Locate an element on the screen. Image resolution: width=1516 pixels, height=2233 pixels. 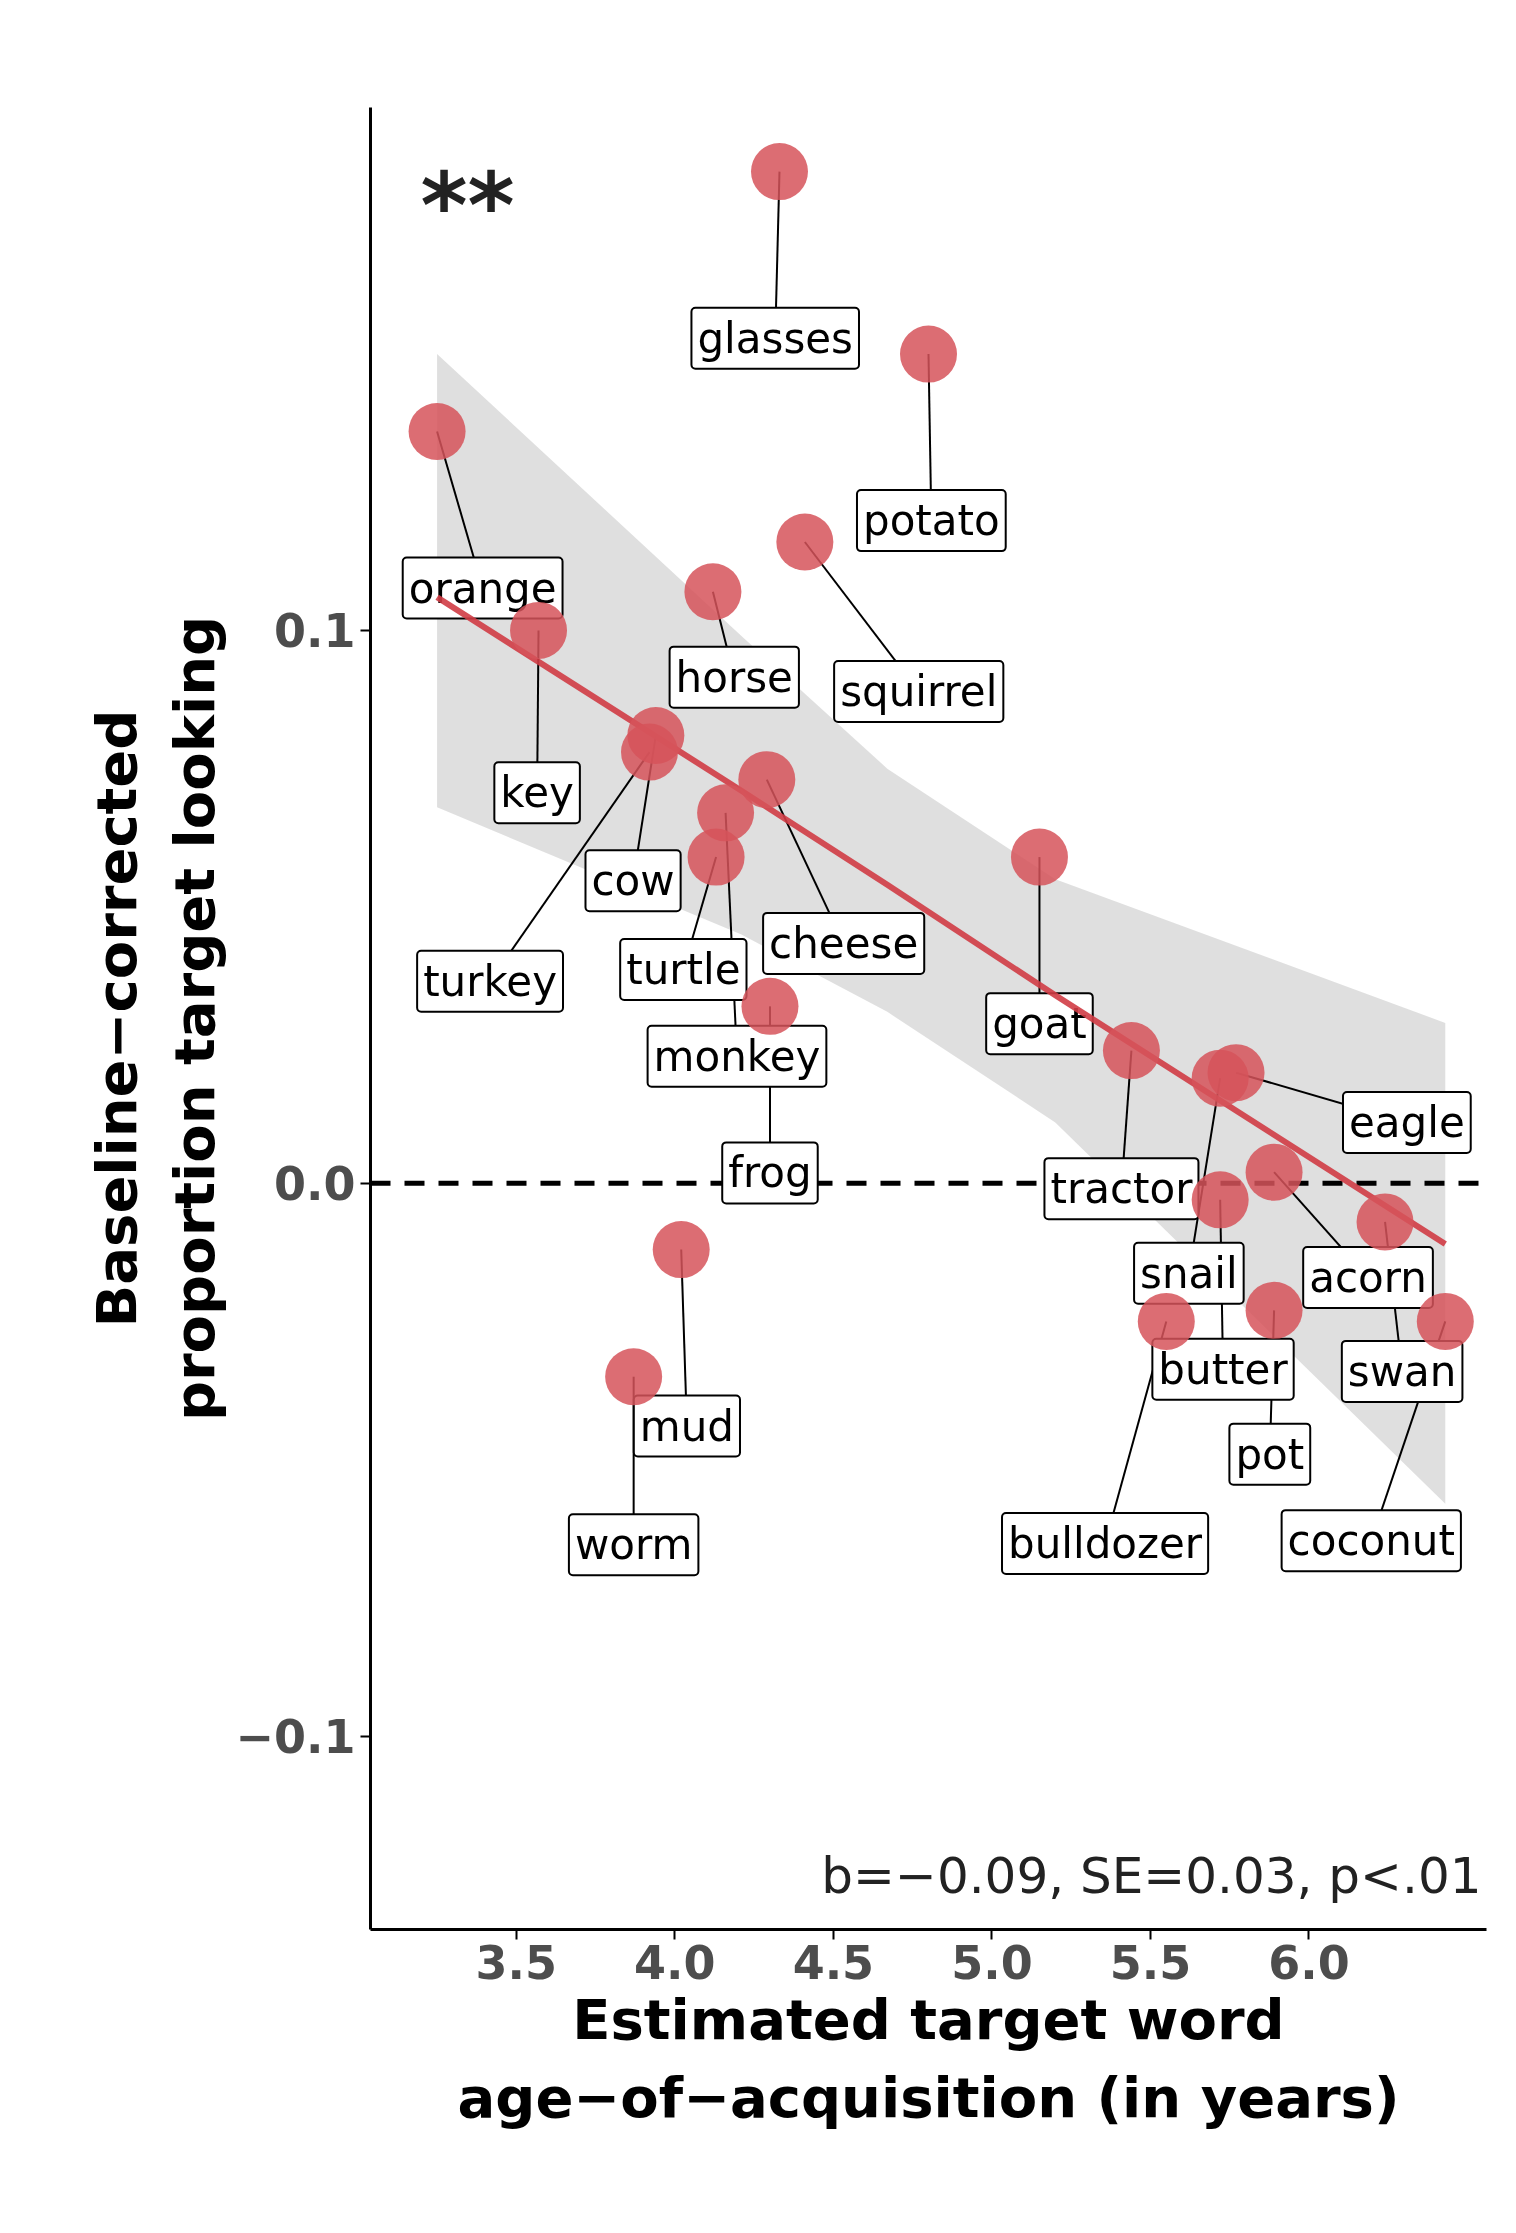
y-tick-label: −0.1 is located at coordinates (295, 1737).